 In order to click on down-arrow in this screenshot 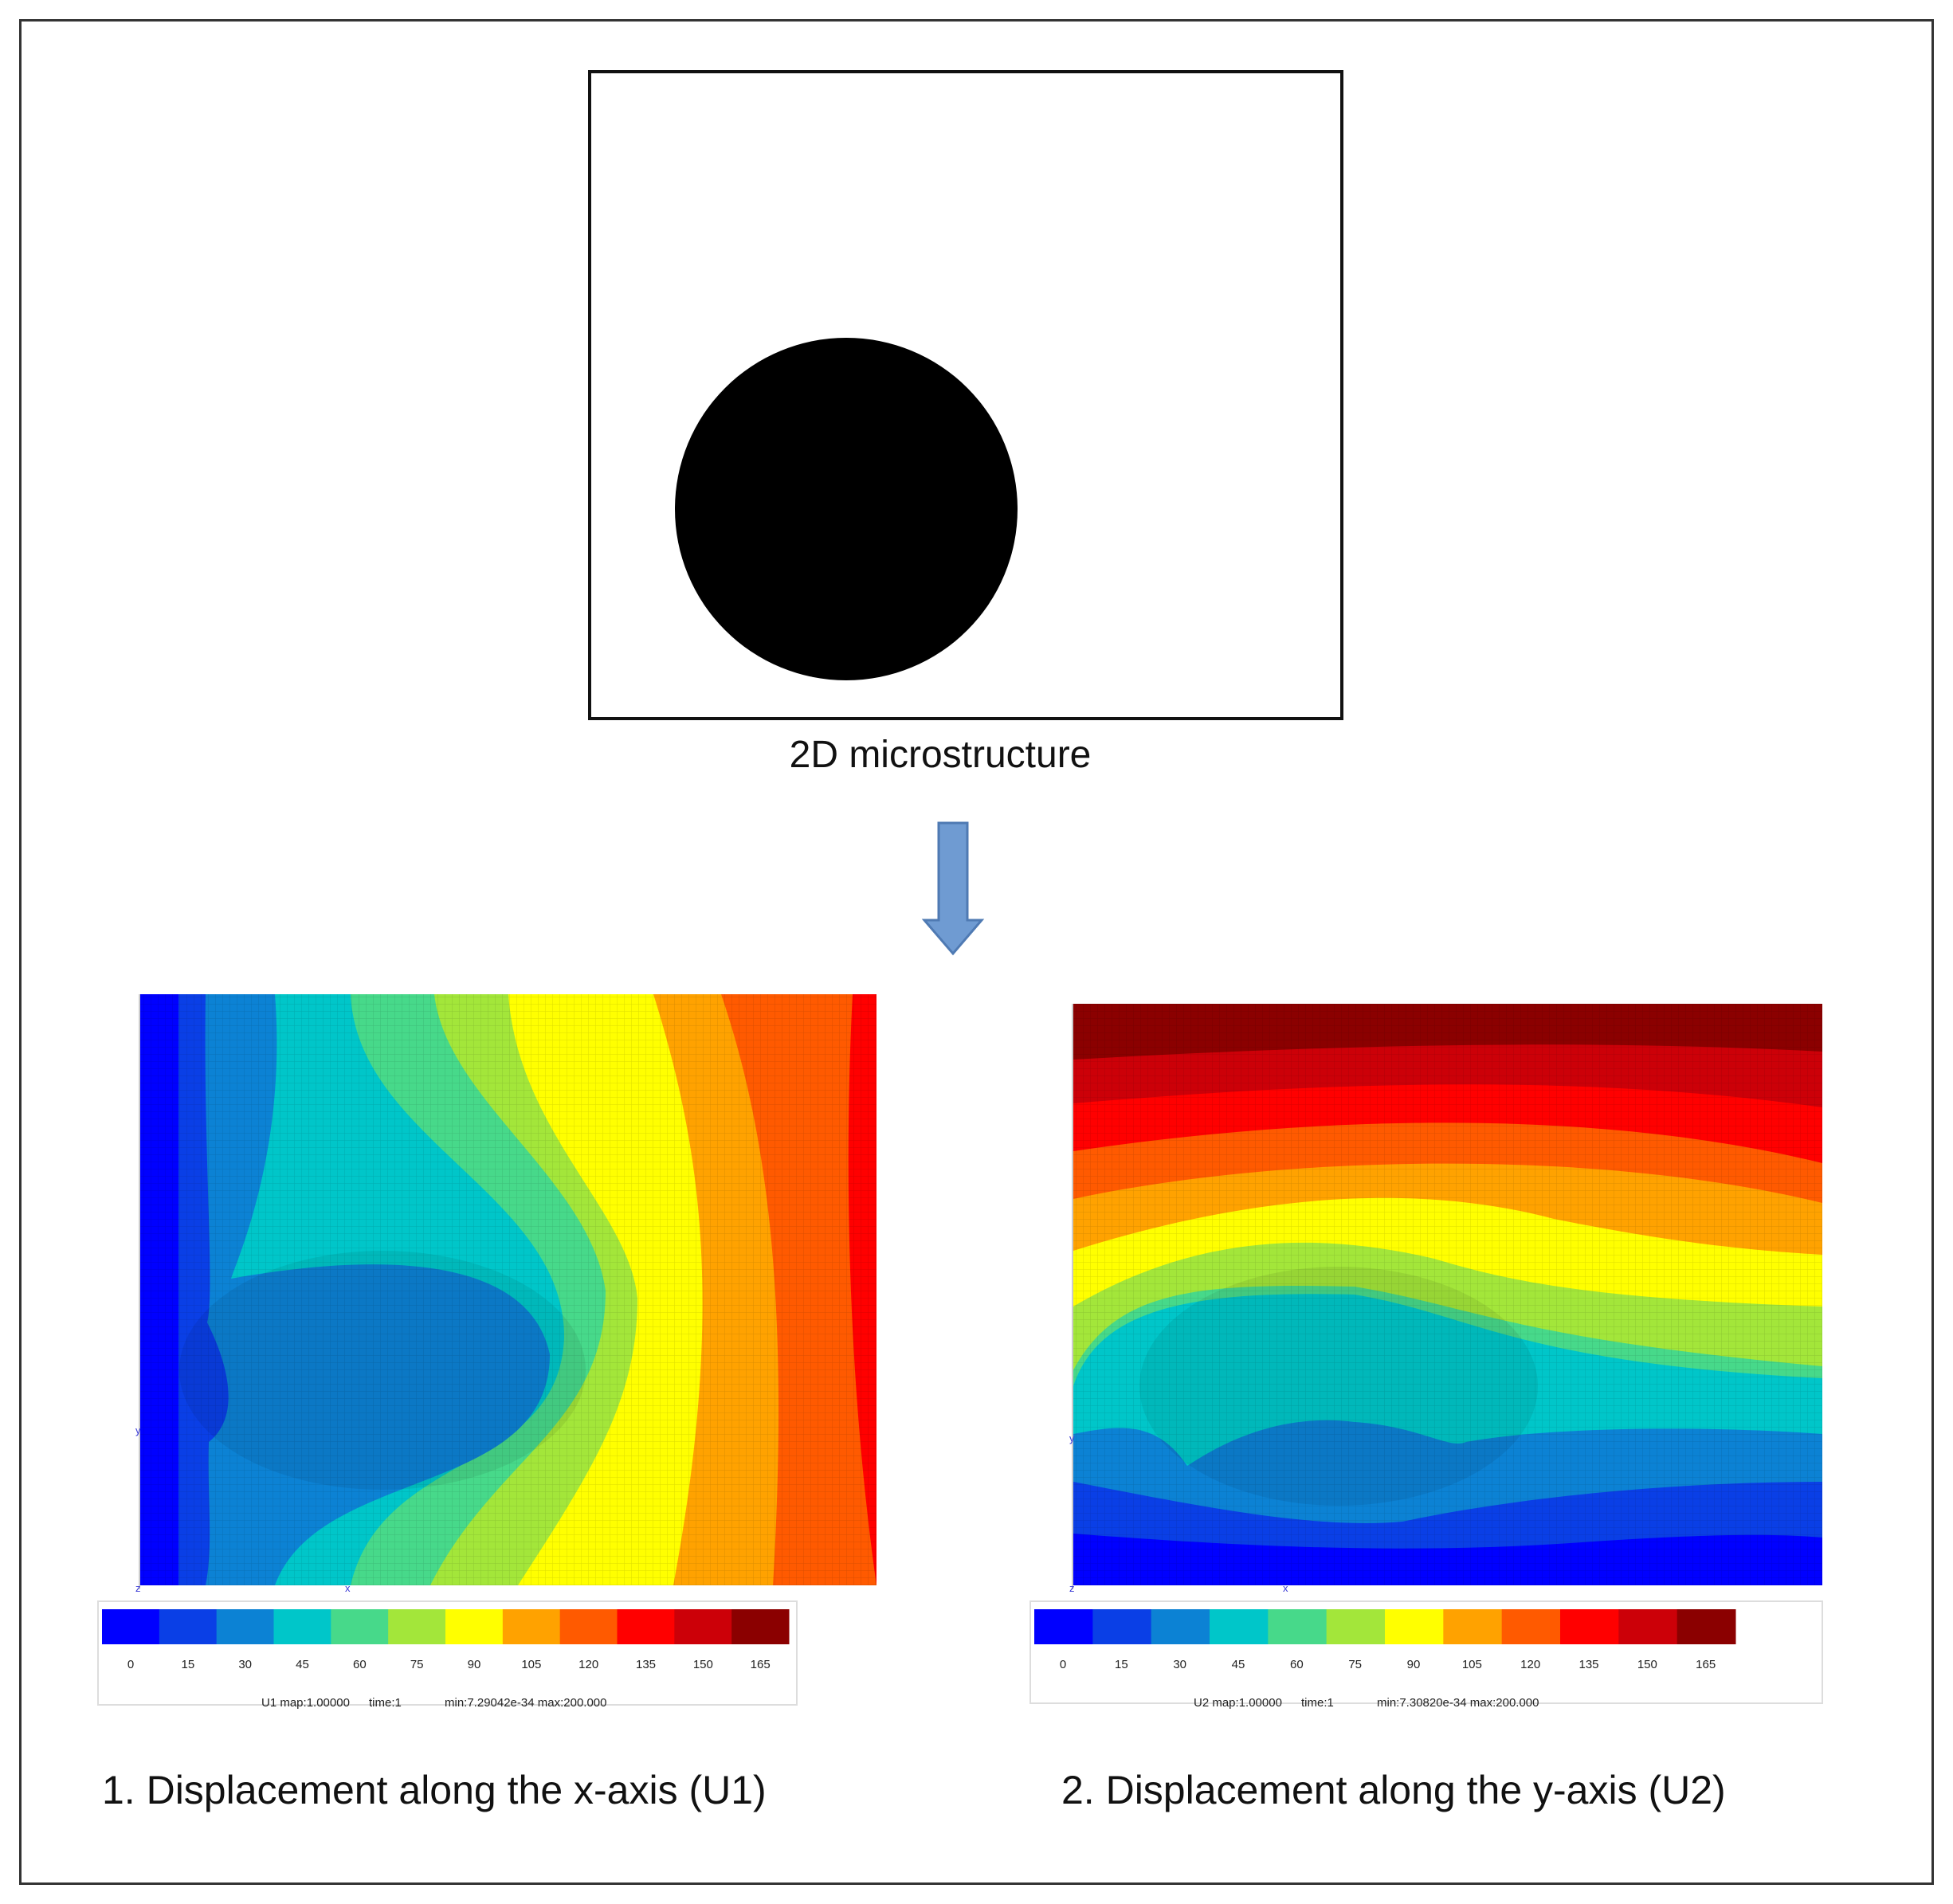, I will do `click(953, 888)`.